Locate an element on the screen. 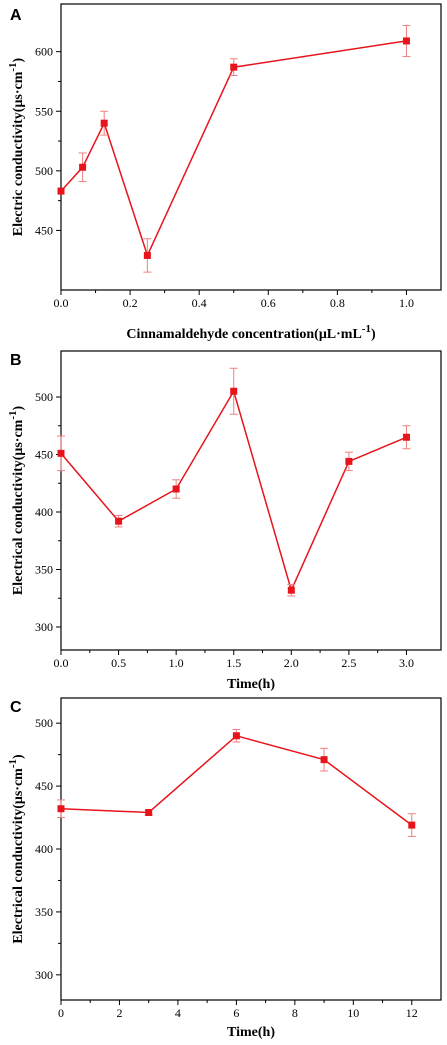 Image resolution: width=447 pixels, height=1045 pixels. x-tick-label: 4 is located at coordinates (178, 1013).